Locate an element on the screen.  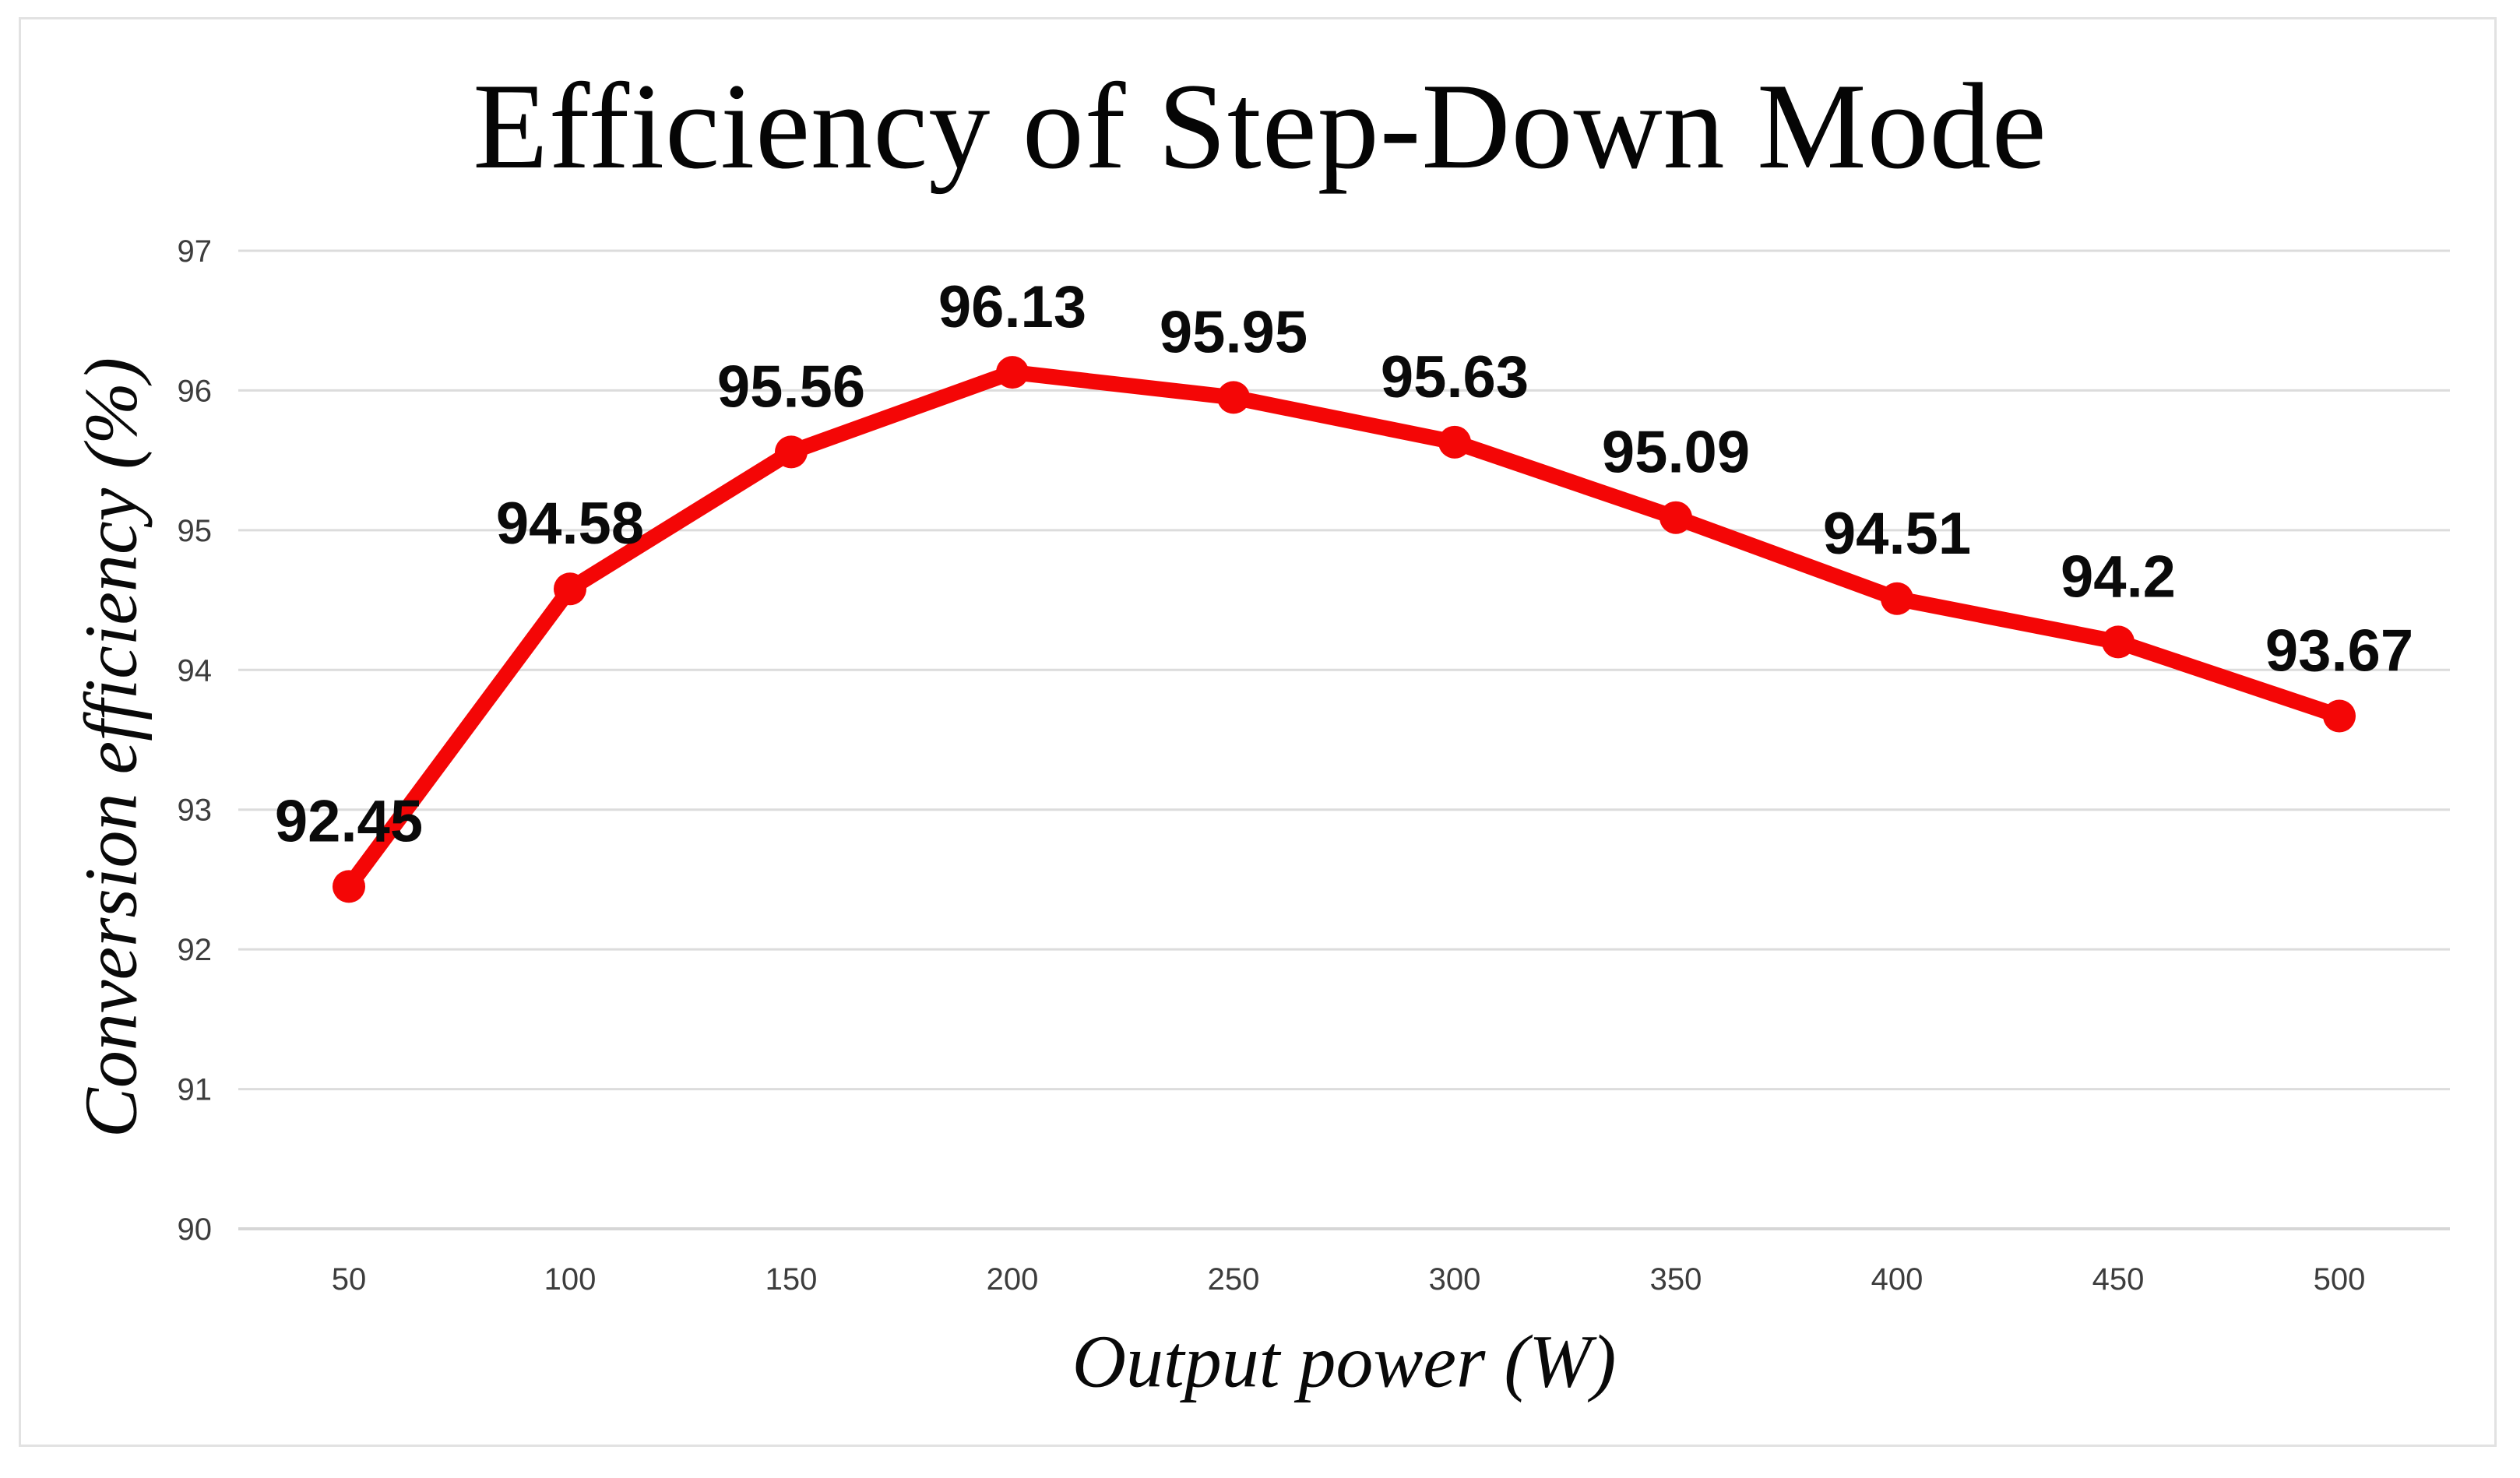
x-tick-label: 500 is located at coordinates (2340, 1279).